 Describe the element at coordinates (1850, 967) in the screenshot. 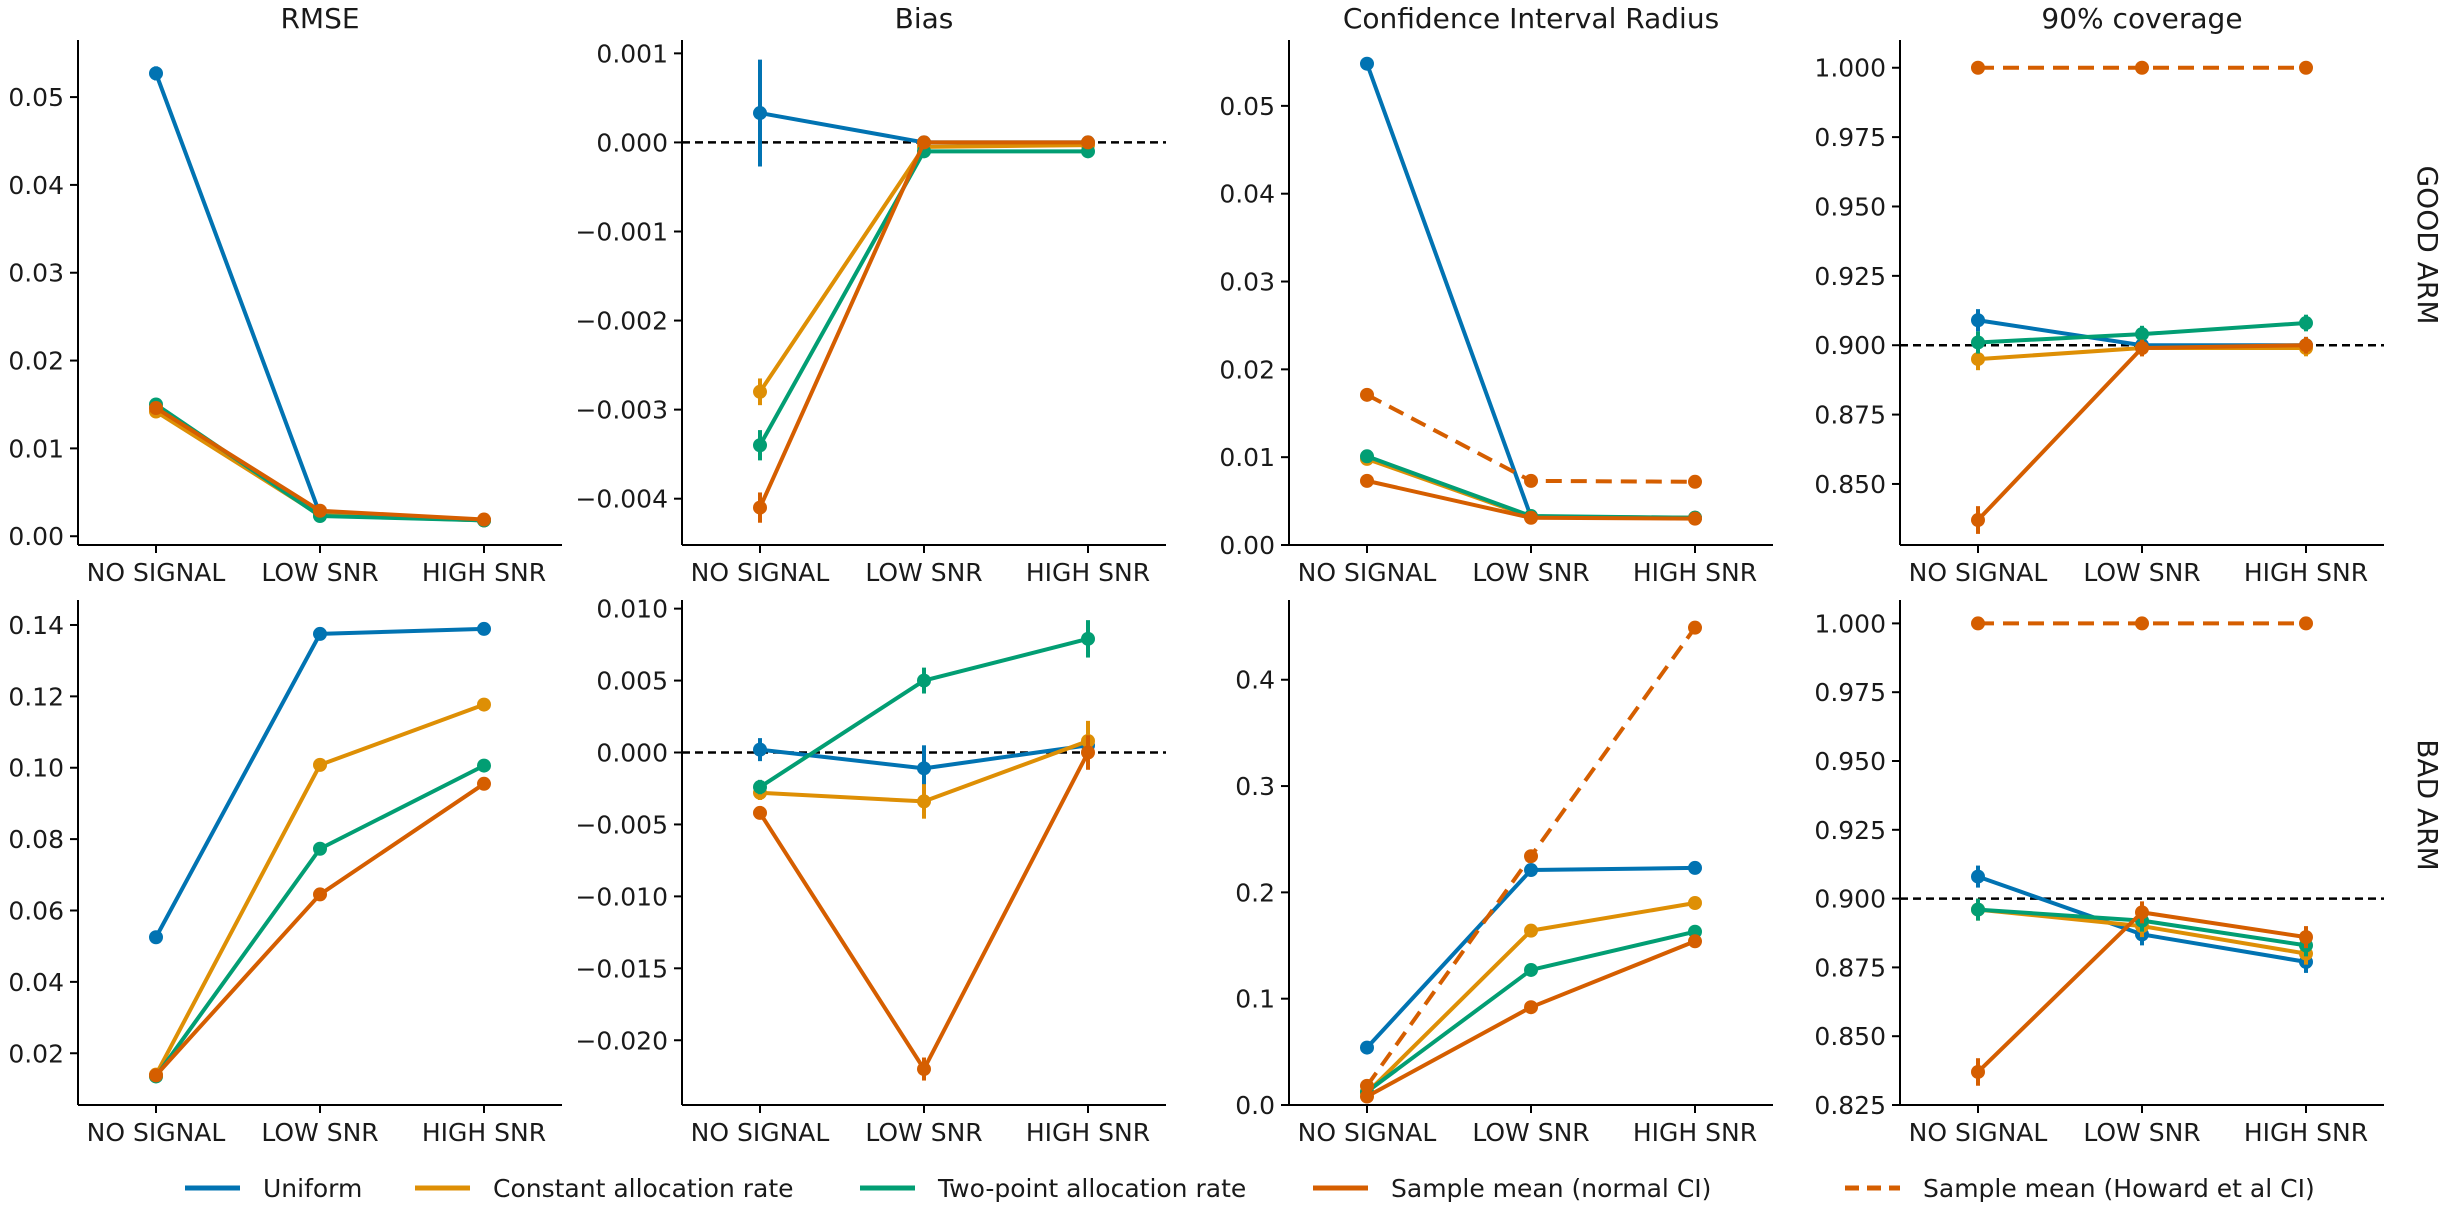

I see `y-tick-label: 0.875` at that location.